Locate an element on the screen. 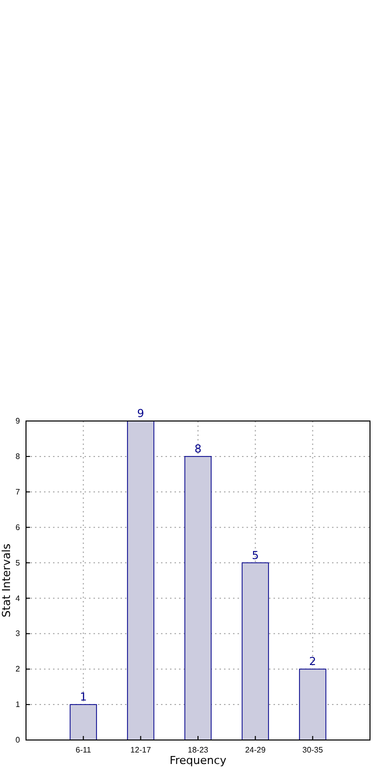  x-tick-label: 6-11 is located at coordinates (84, 750).